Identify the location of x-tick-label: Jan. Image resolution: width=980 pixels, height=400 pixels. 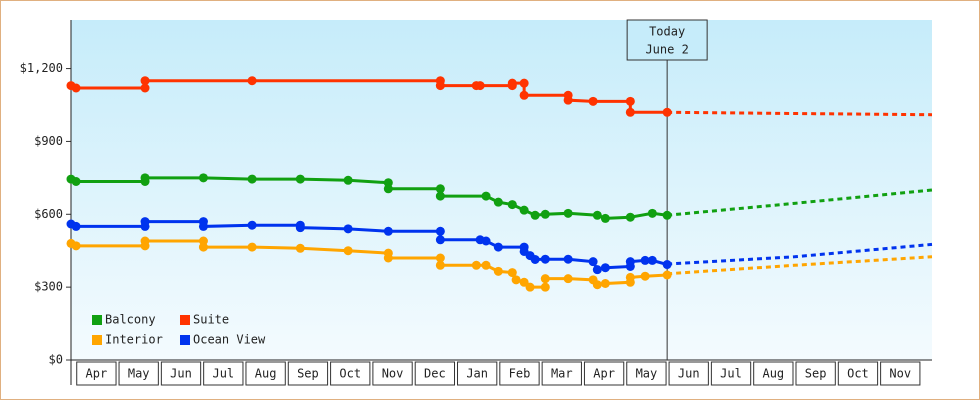
(477, 374).